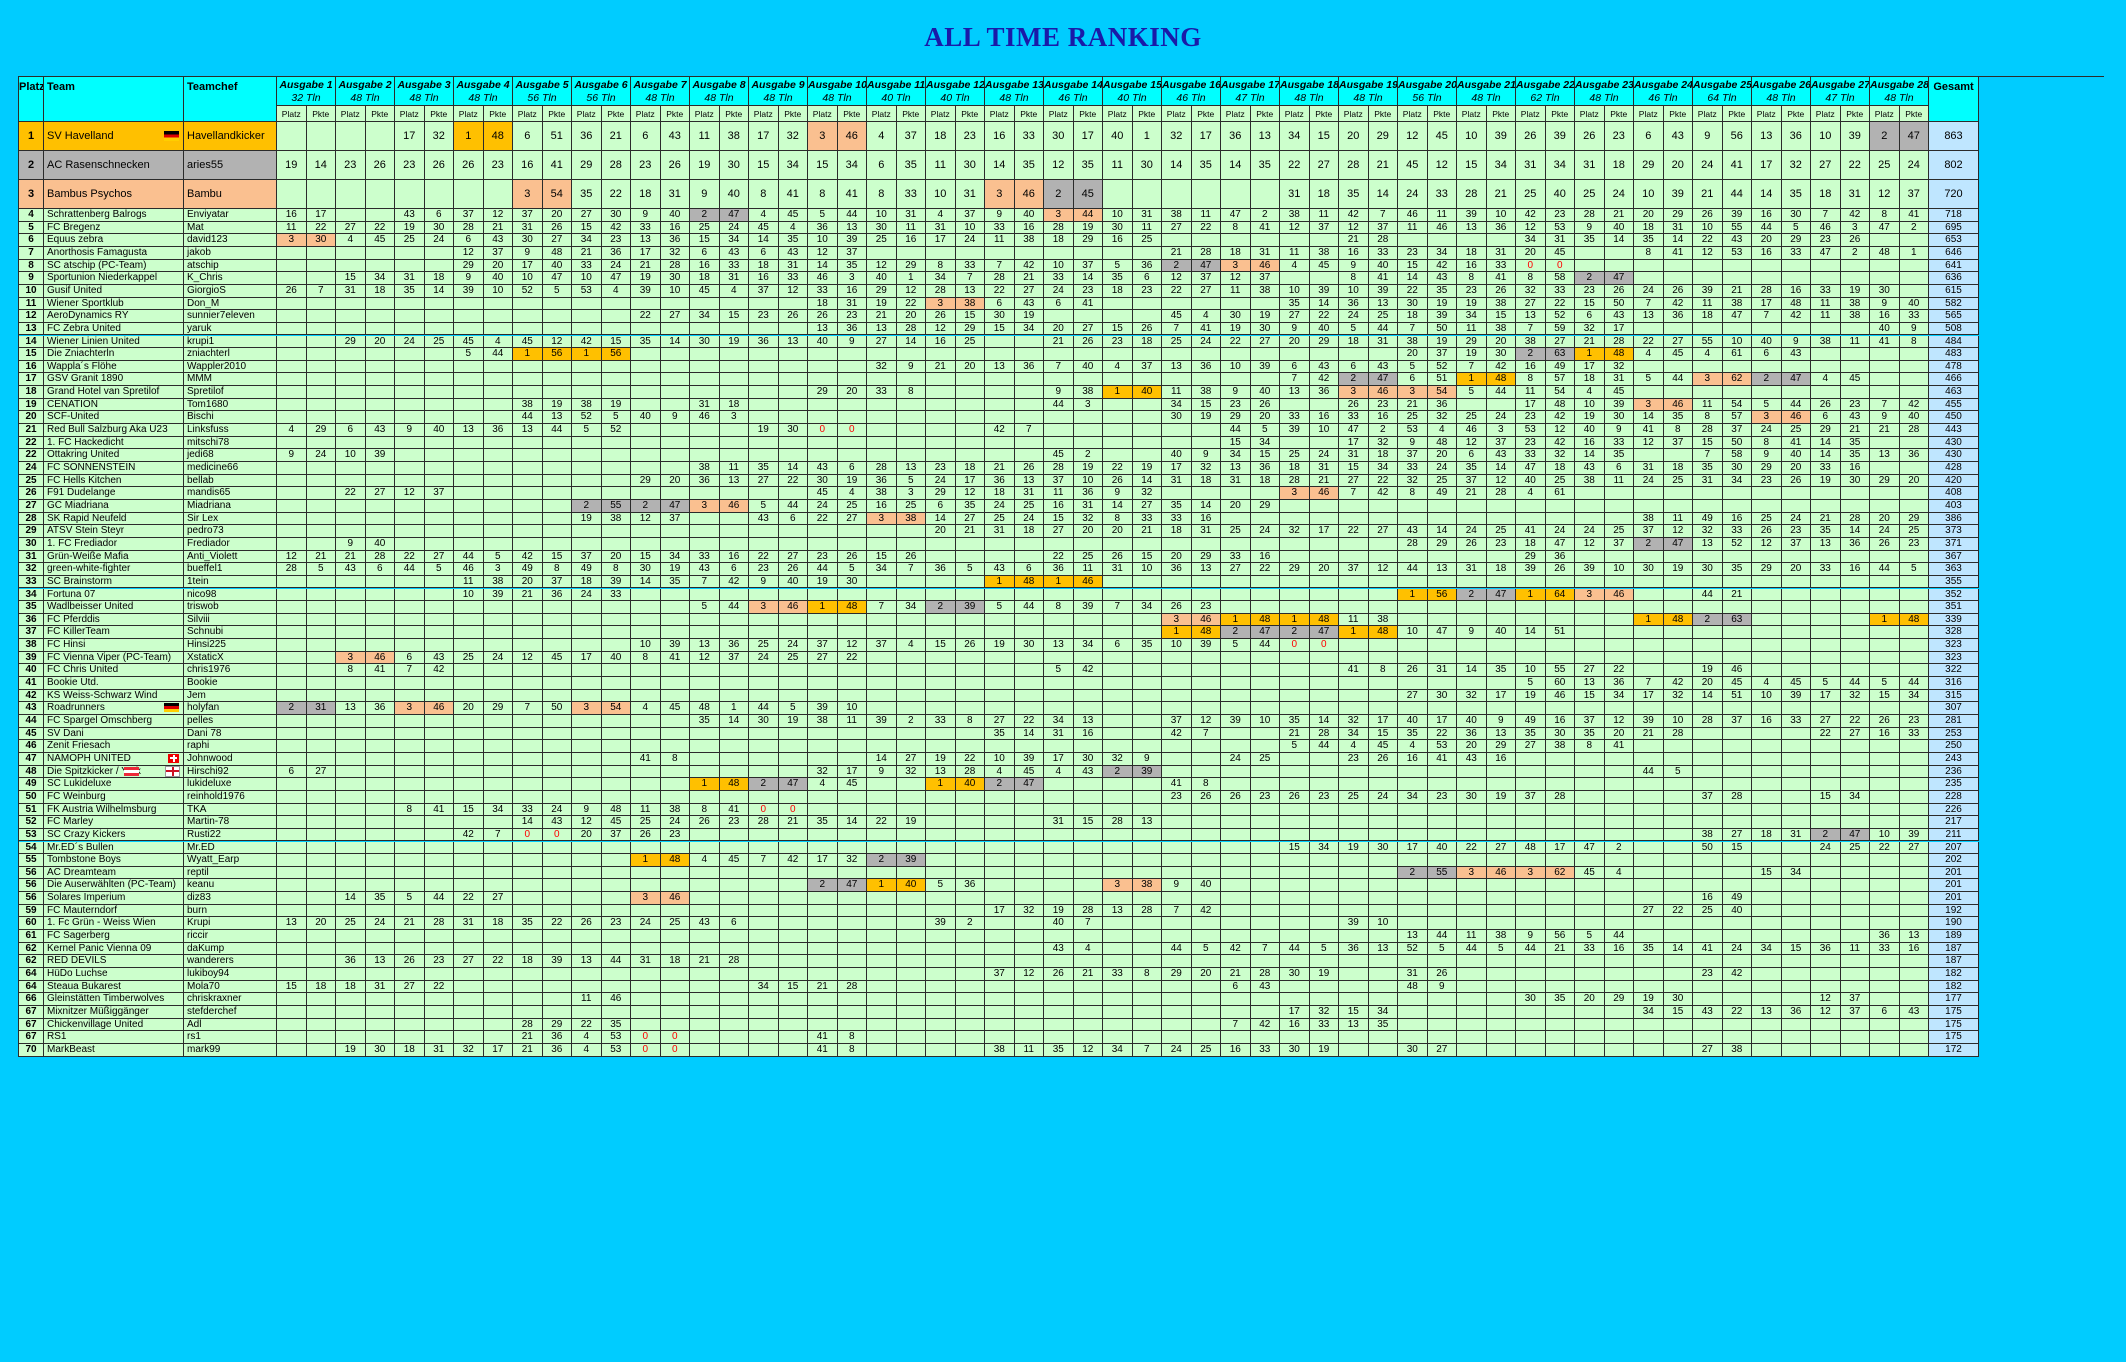 This screenshot has height=1362, width=2126. What do you see at coordinates (1088, 114) in the screenshot?
I see `subheader-pkte: Pkte` at bounding box center [1088, 114].